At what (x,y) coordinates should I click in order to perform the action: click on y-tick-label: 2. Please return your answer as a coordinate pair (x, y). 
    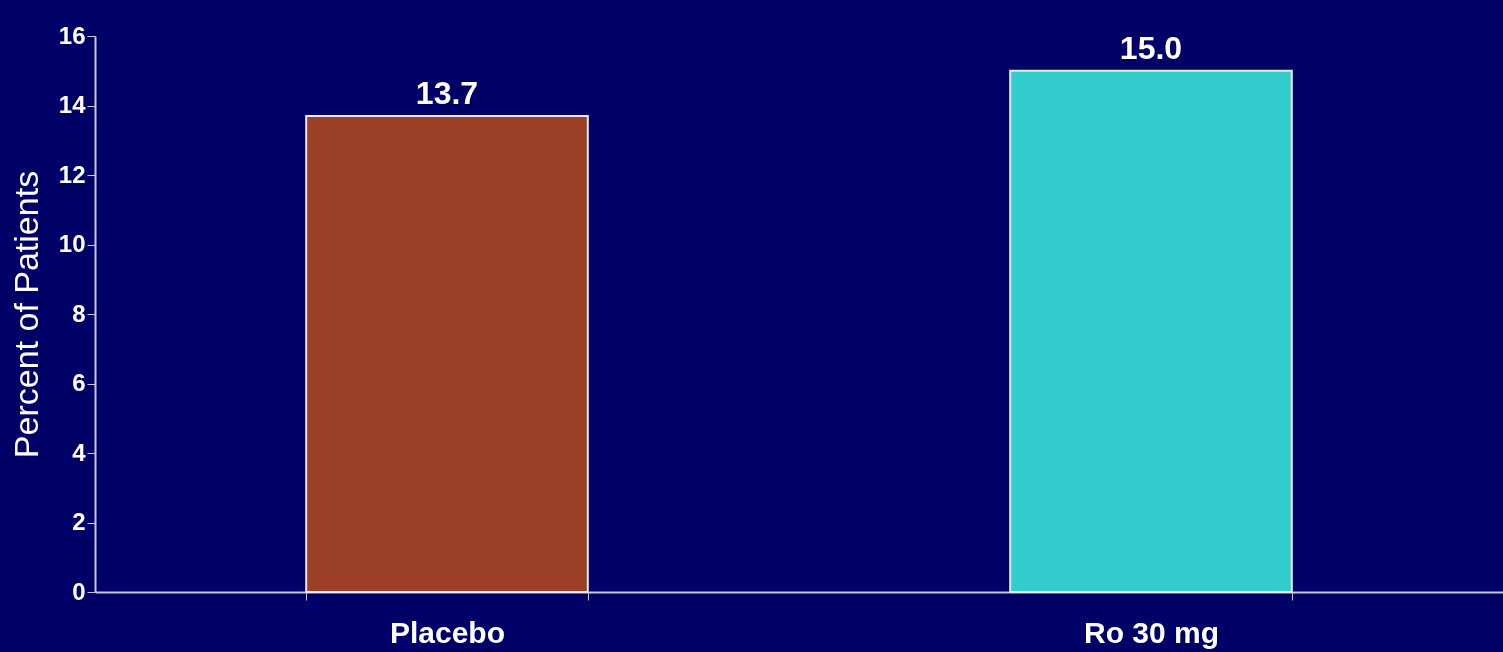
    Looking at the image, I should click on (79, 521).